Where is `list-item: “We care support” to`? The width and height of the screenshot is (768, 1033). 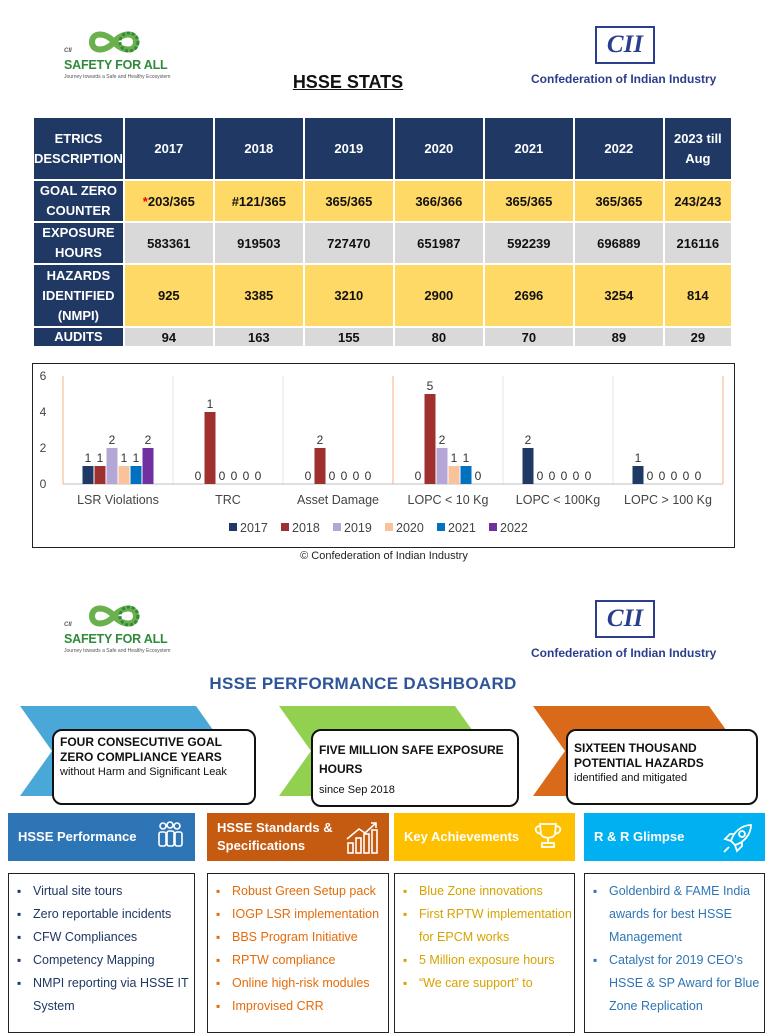 list-item: “We care support” to is located at coordinates (484, 983).